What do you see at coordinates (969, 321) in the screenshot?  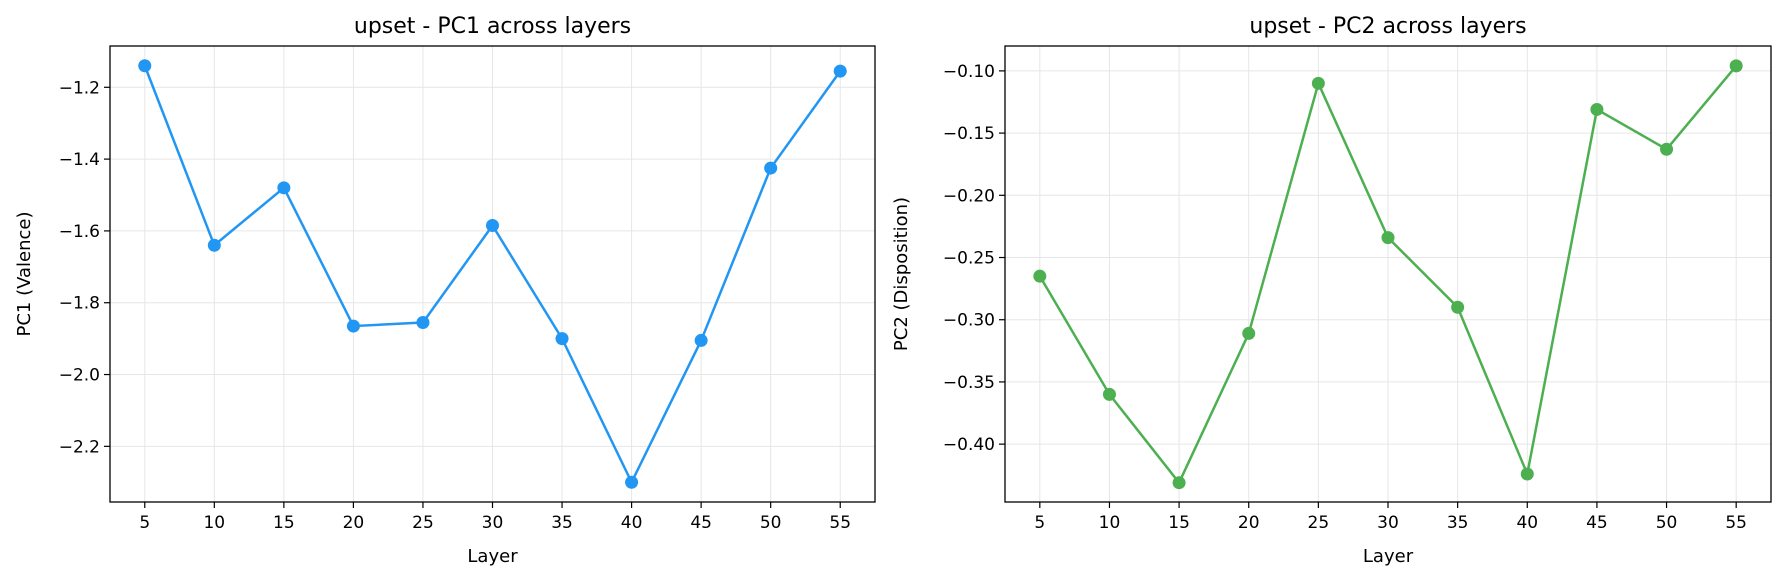 I see `y-tick-label: −0.30` at bounding box center [969, 321].